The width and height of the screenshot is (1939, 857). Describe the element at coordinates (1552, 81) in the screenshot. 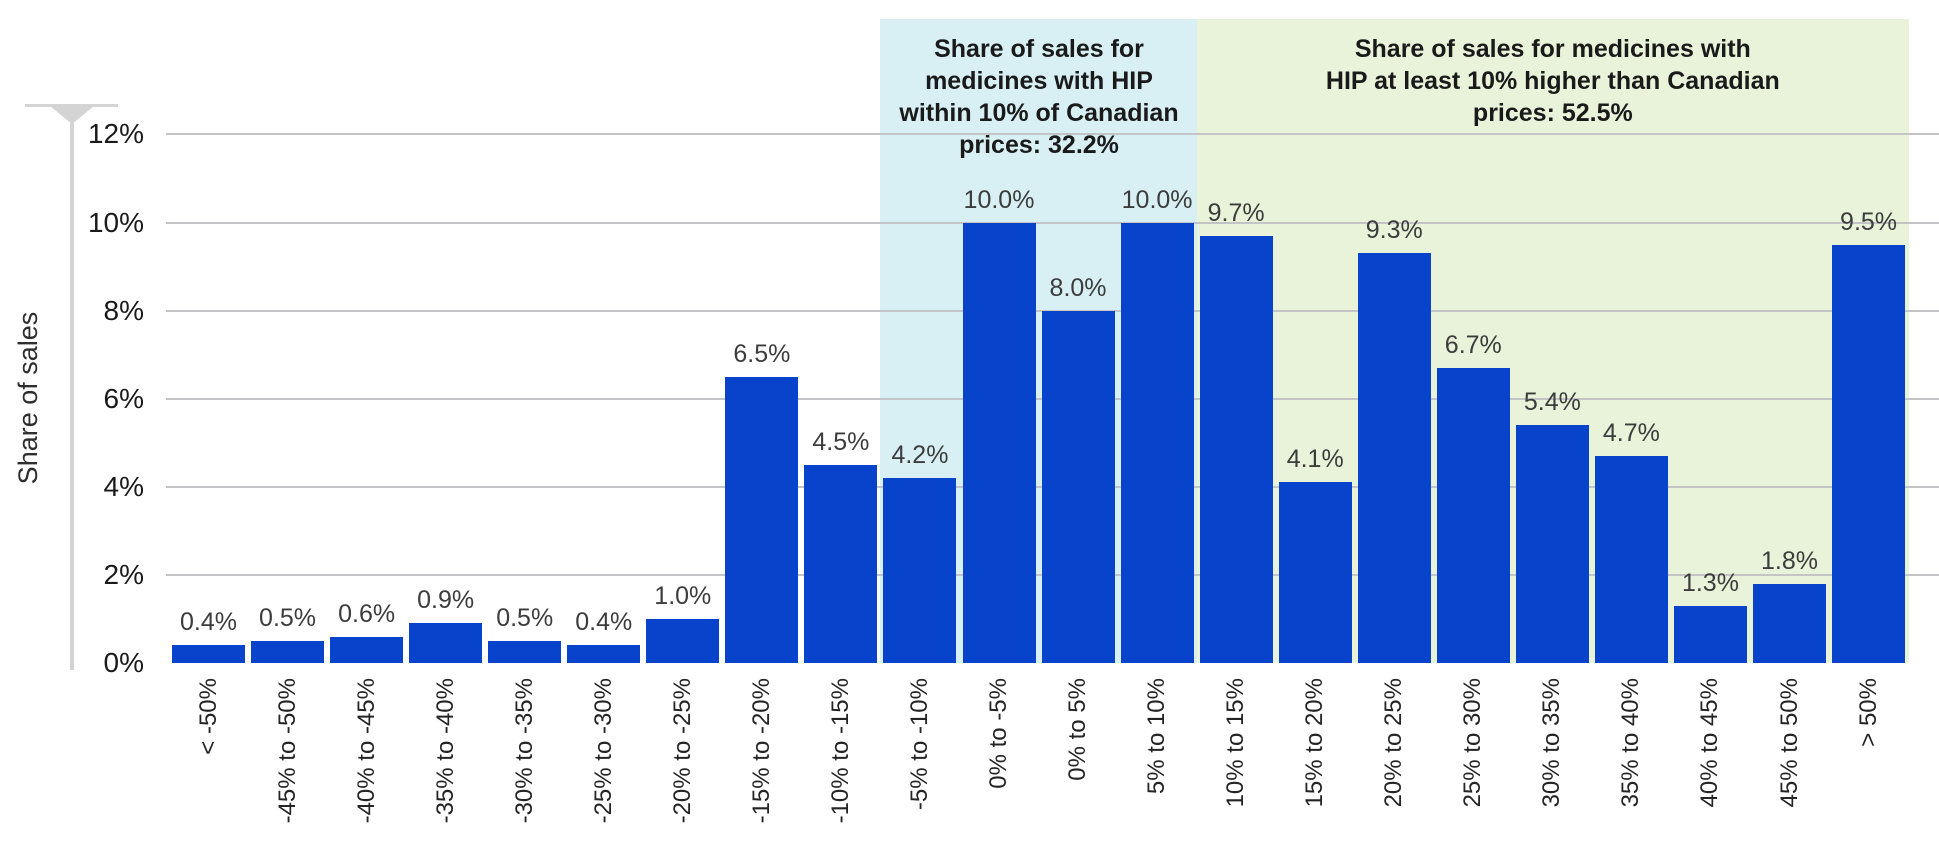

I see `annotation-line: HIP at least 10% higher than Canadian` at that location.